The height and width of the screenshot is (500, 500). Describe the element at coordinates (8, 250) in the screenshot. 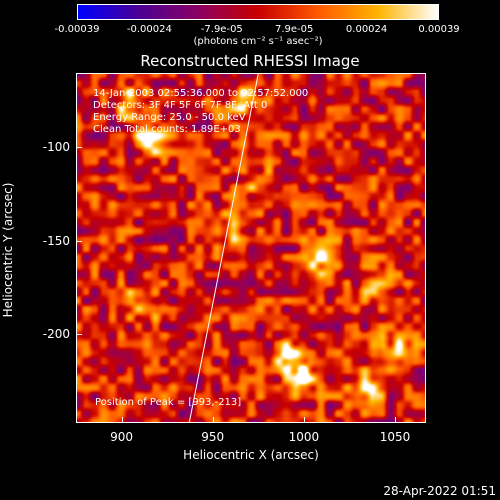

I see `y-axis-label-text: Heliocentric Y (arcsec)` at that location.